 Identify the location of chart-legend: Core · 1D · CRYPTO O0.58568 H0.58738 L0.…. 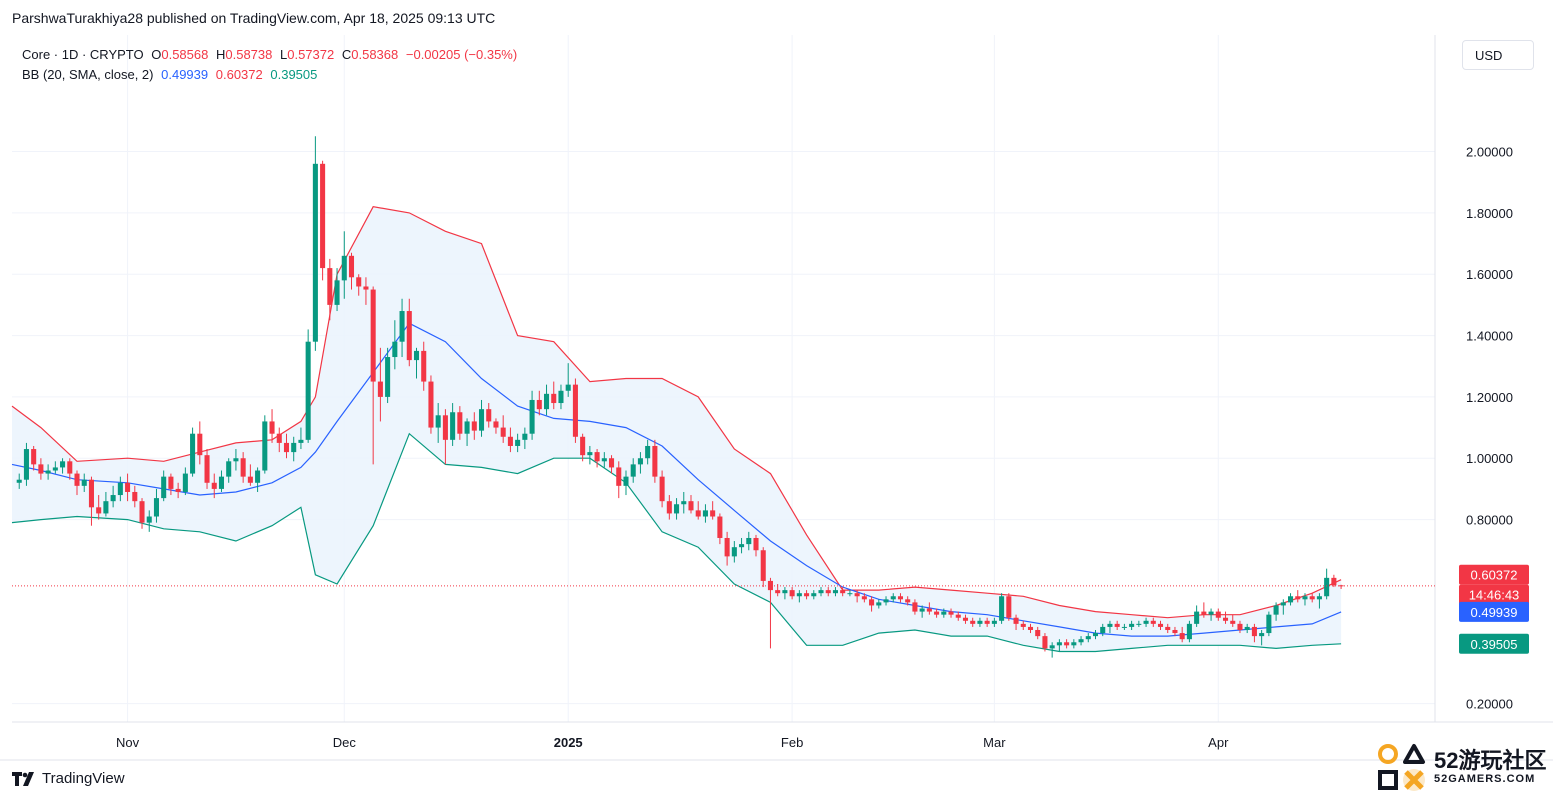
(271, 65).